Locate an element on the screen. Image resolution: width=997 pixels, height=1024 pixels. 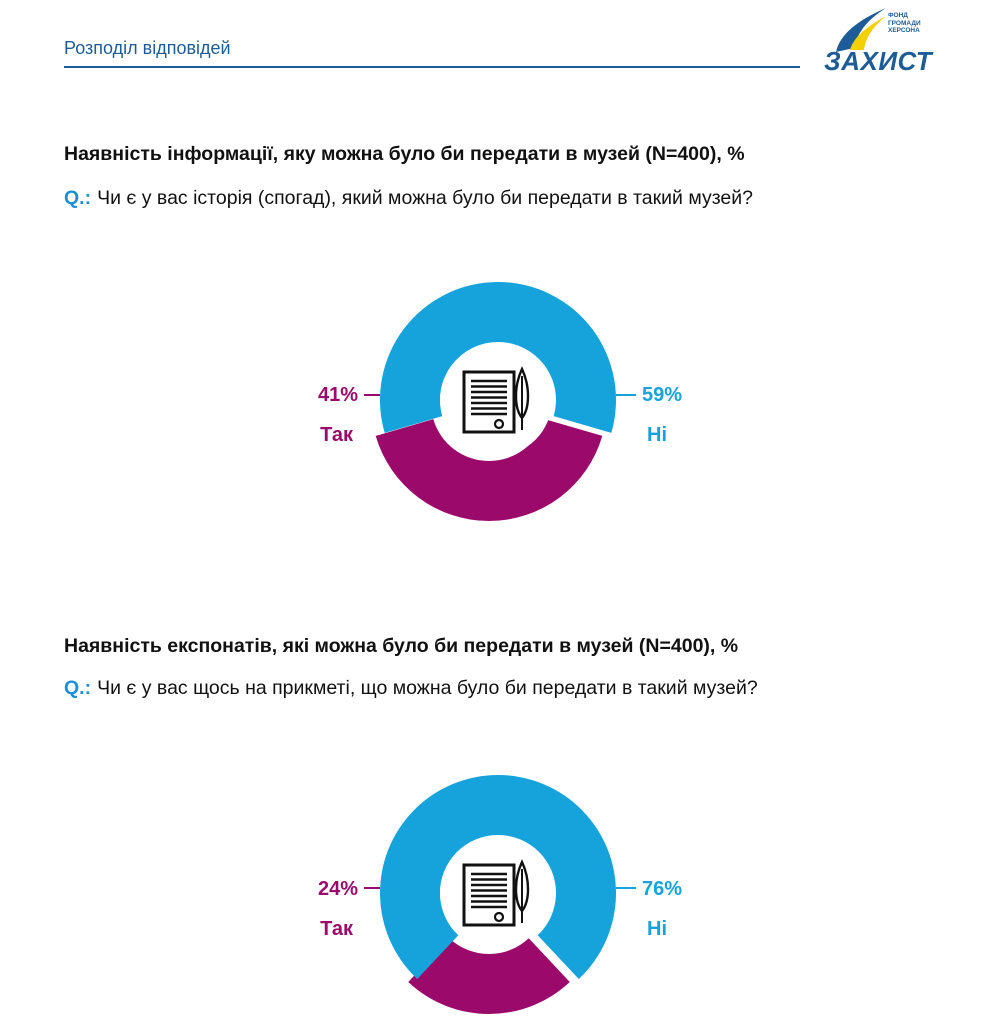
chart-1-no-label: Ні is located at coordinates (657, 435).